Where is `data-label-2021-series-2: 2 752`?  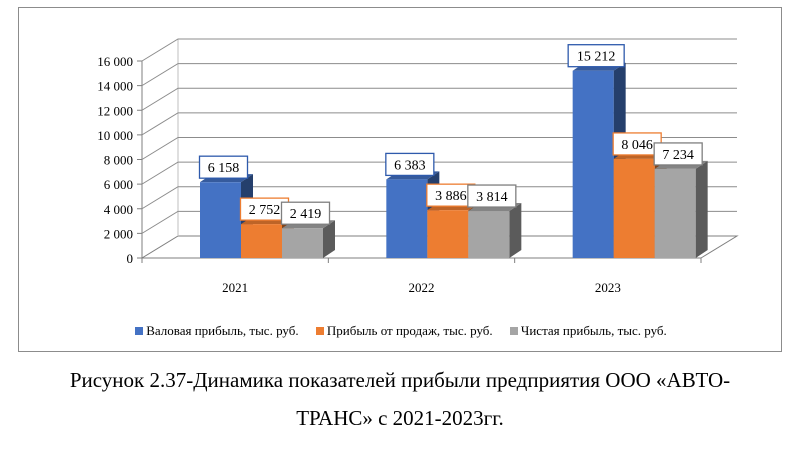 data-label-2021-series-2: 2 752 is located at coordinates (264, 209).